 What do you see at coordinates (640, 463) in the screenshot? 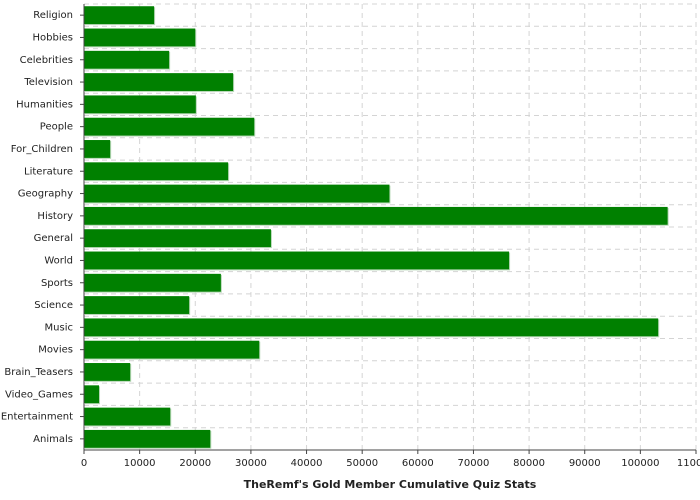
I see `x-tick-label: 100000` at bounding box center [640, 463].